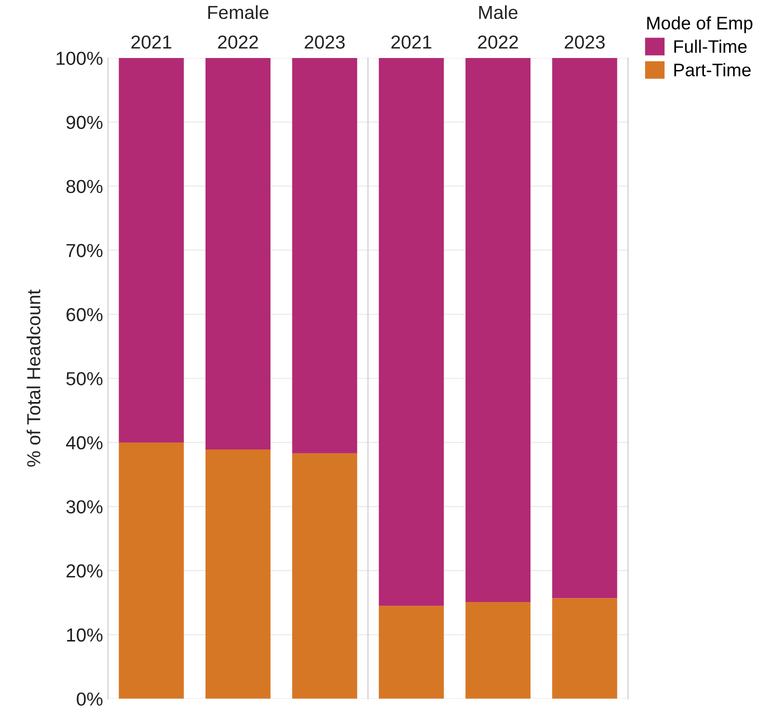  Describe the element at coordinates (84, 571) in the screenshot. I see `y-tick-label: 20%` at that location.